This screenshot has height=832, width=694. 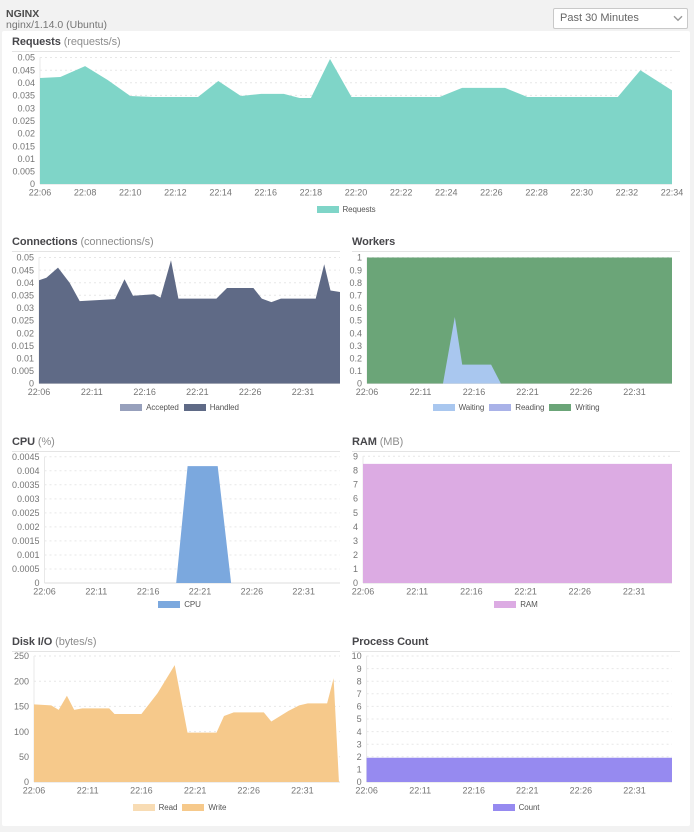 What do you see at coordinates (355, 296) in the screenshot?
I see `svg-text: 0.7` at bounding box center [355, 296].